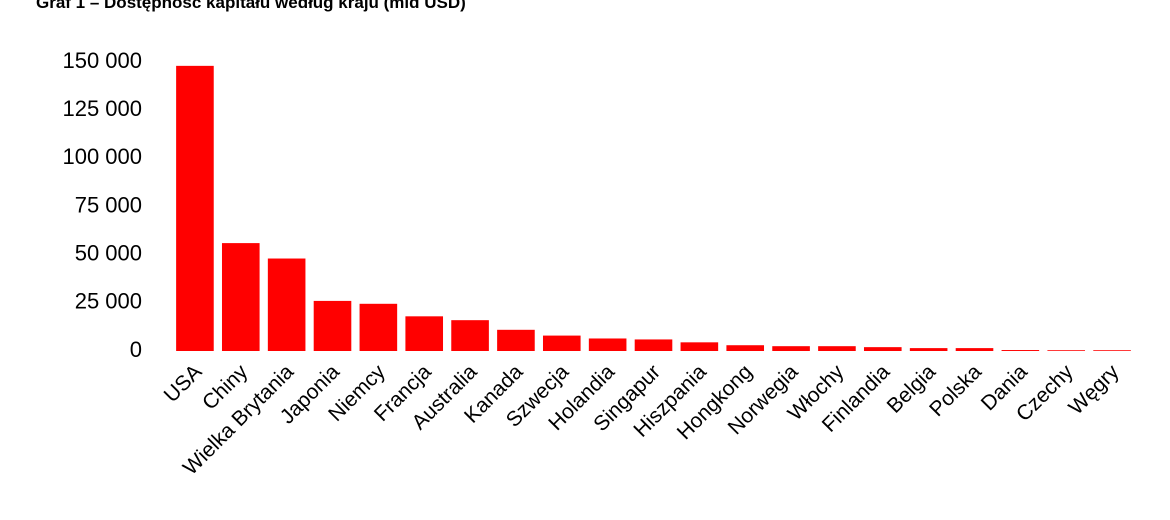  I want to click on y-tick-label: 150 000, so click(102, 60).